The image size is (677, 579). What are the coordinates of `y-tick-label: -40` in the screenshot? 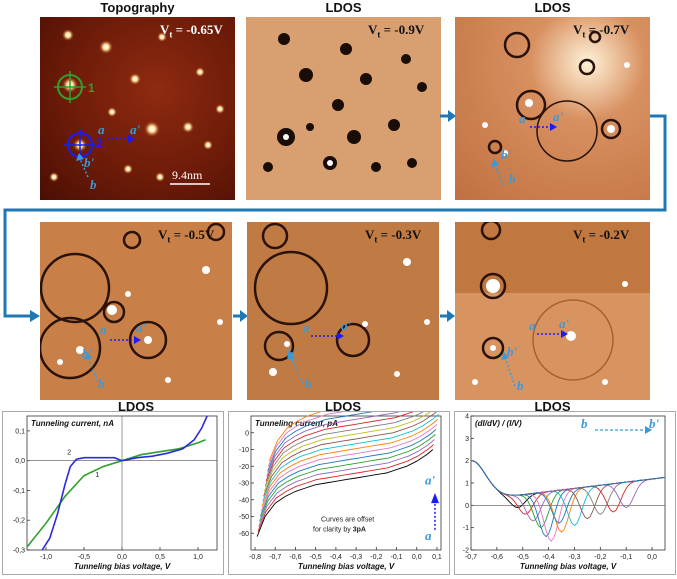 It's located at (244, 500).